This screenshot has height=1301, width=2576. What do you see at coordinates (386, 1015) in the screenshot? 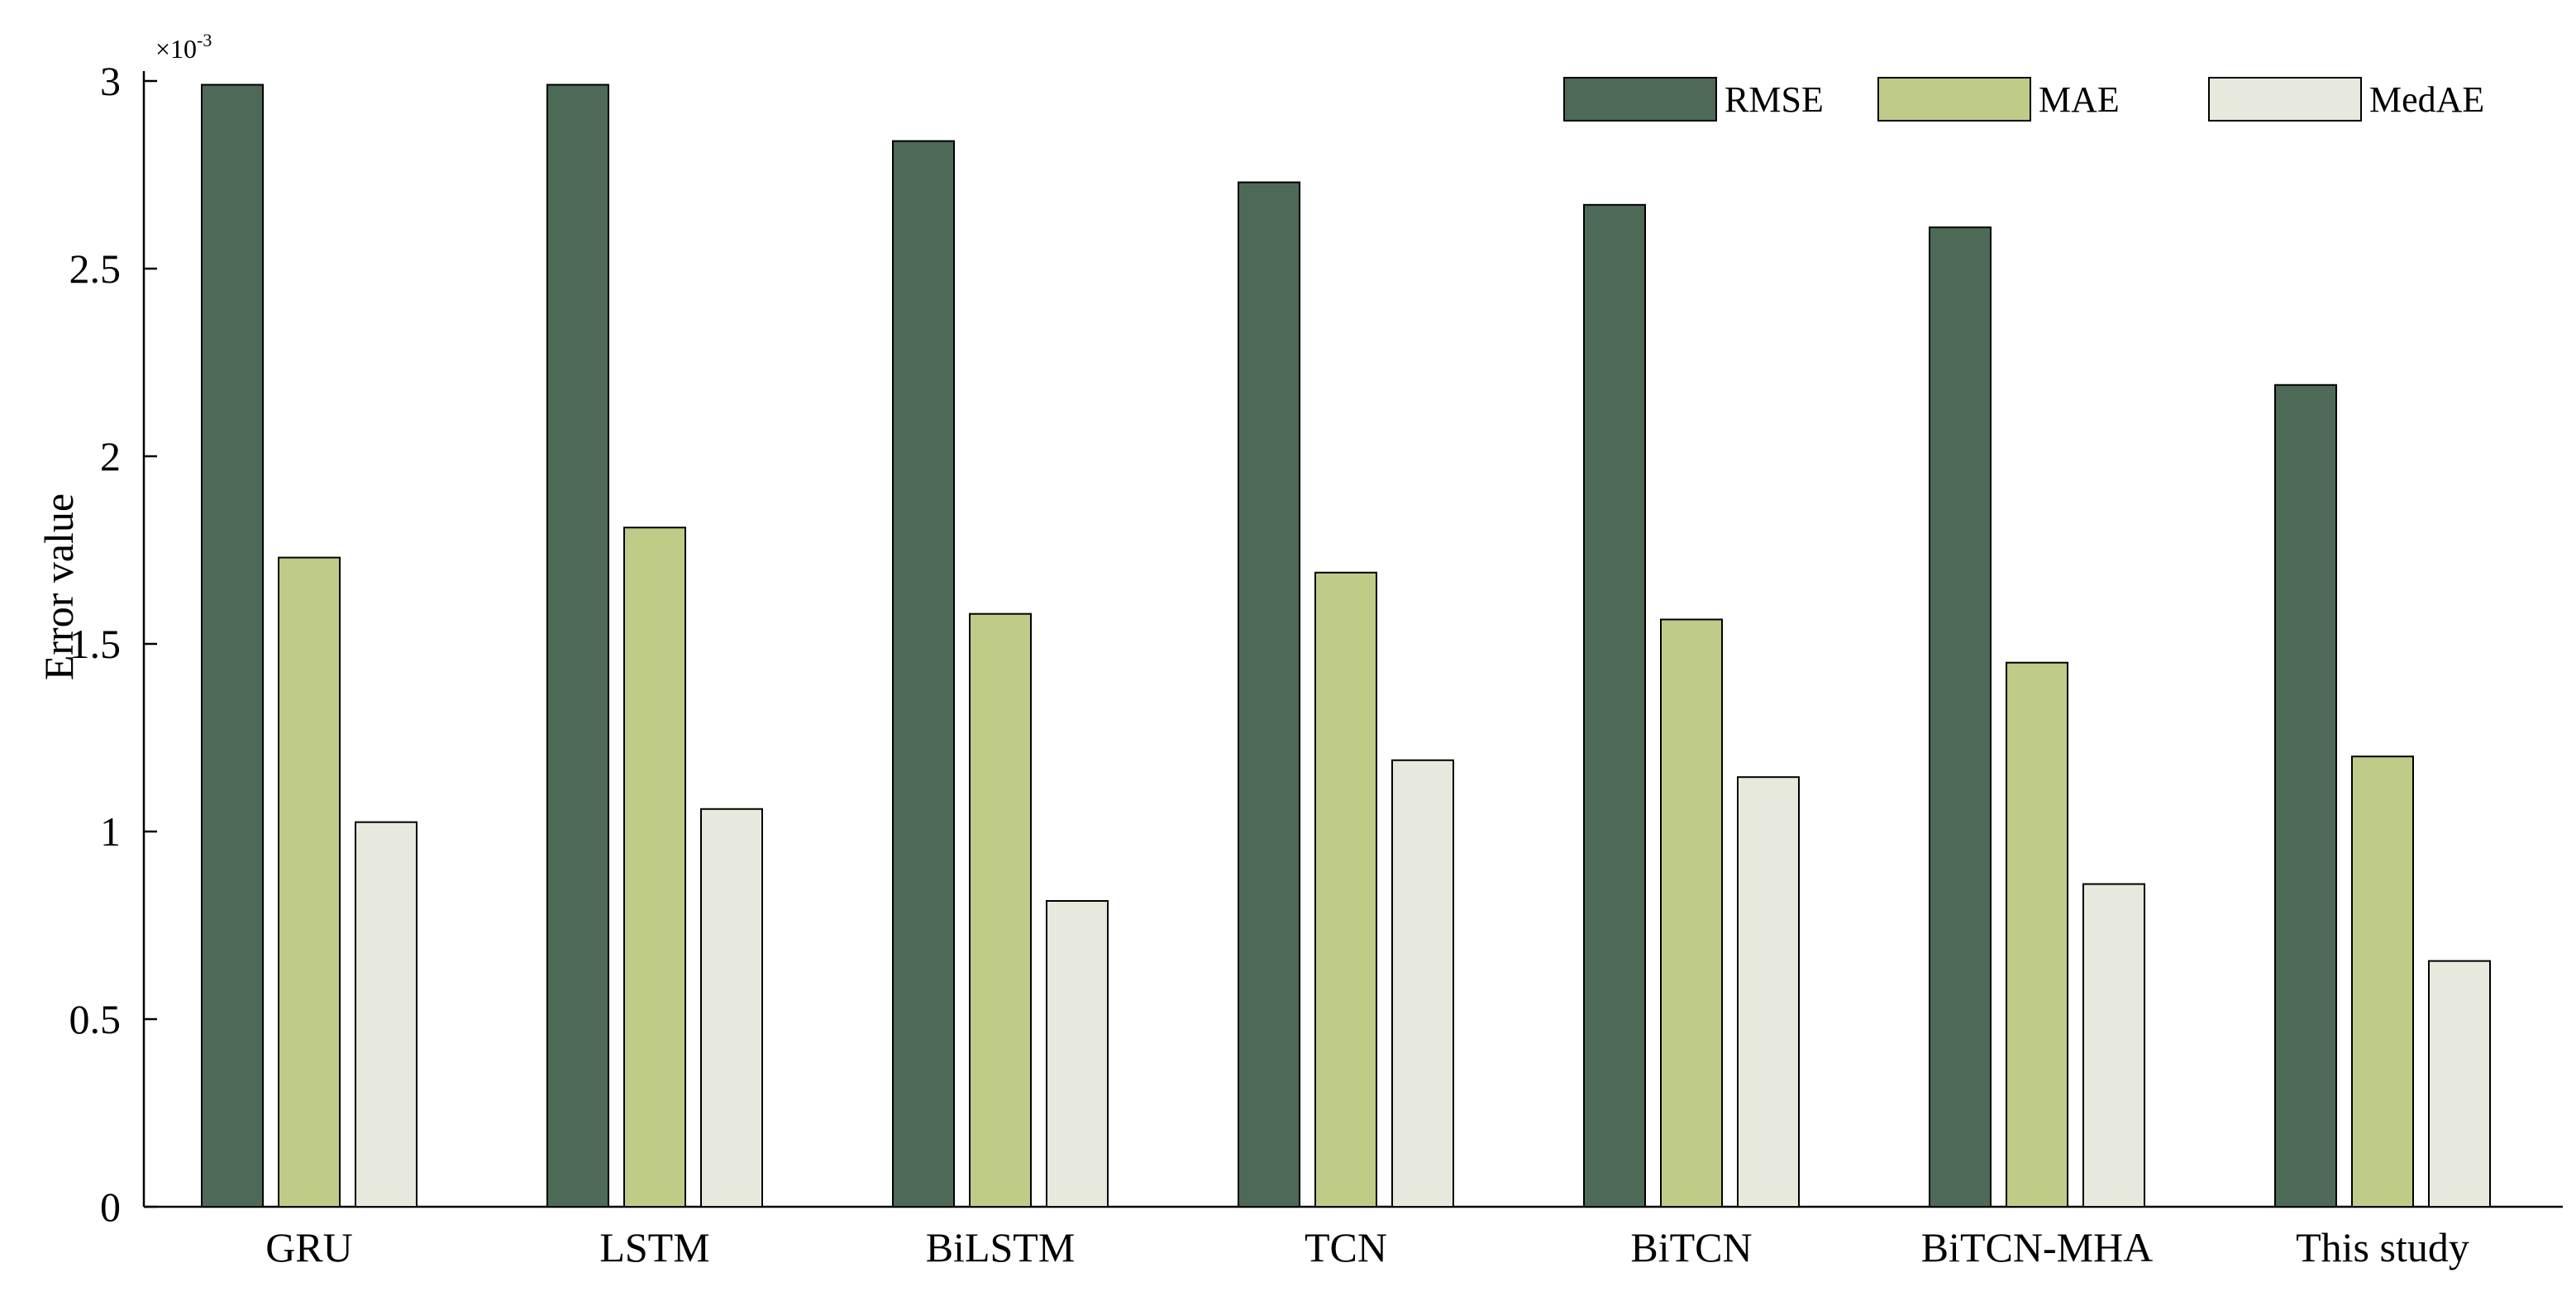
I see `bar-medae-gru` at bounding box center [386, 1015].